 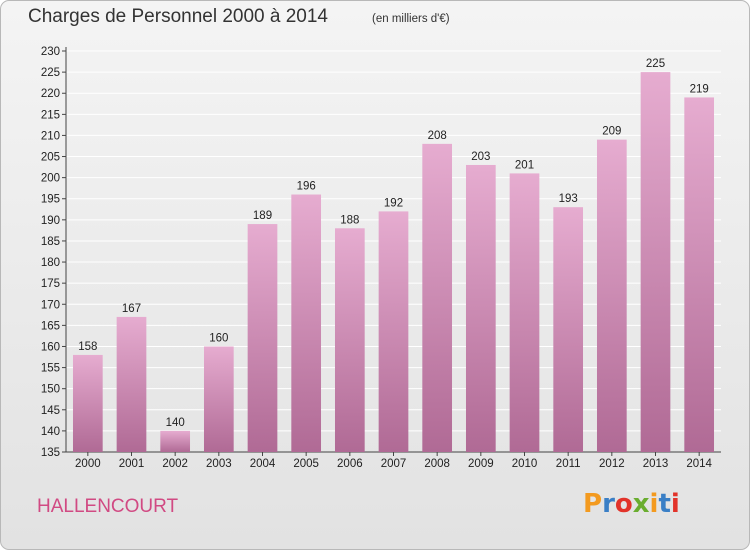 What do you see at coordinates (612, 464) in the screenshot?
I see `x-tick-label: 2012` at bounding box center [612, 464].